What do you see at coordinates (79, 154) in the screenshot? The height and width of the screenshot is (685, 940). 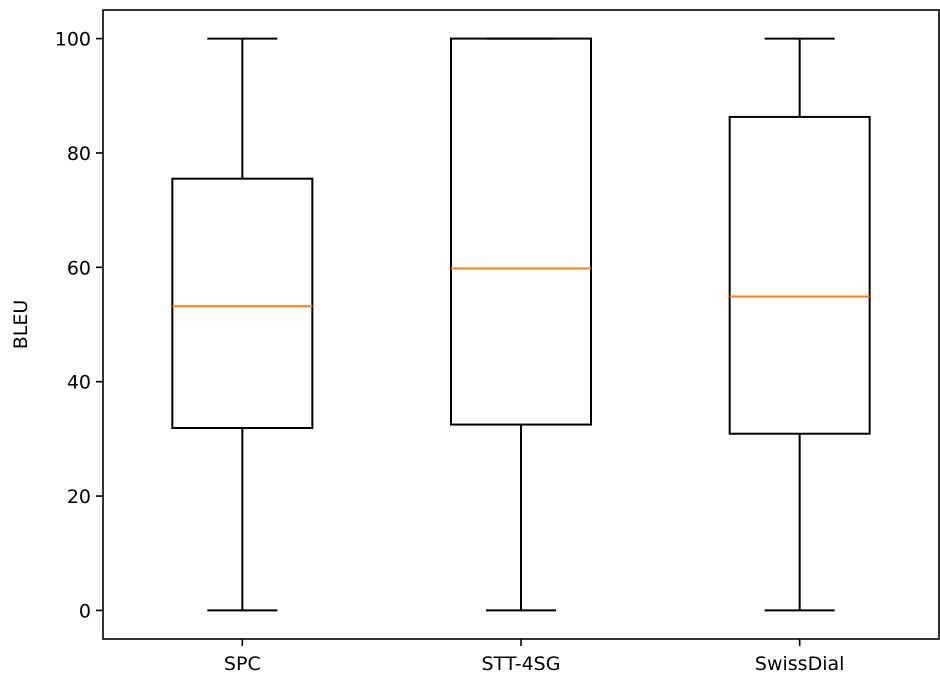 I see `y-tick-label: 80` at bounding box center [79, 154].